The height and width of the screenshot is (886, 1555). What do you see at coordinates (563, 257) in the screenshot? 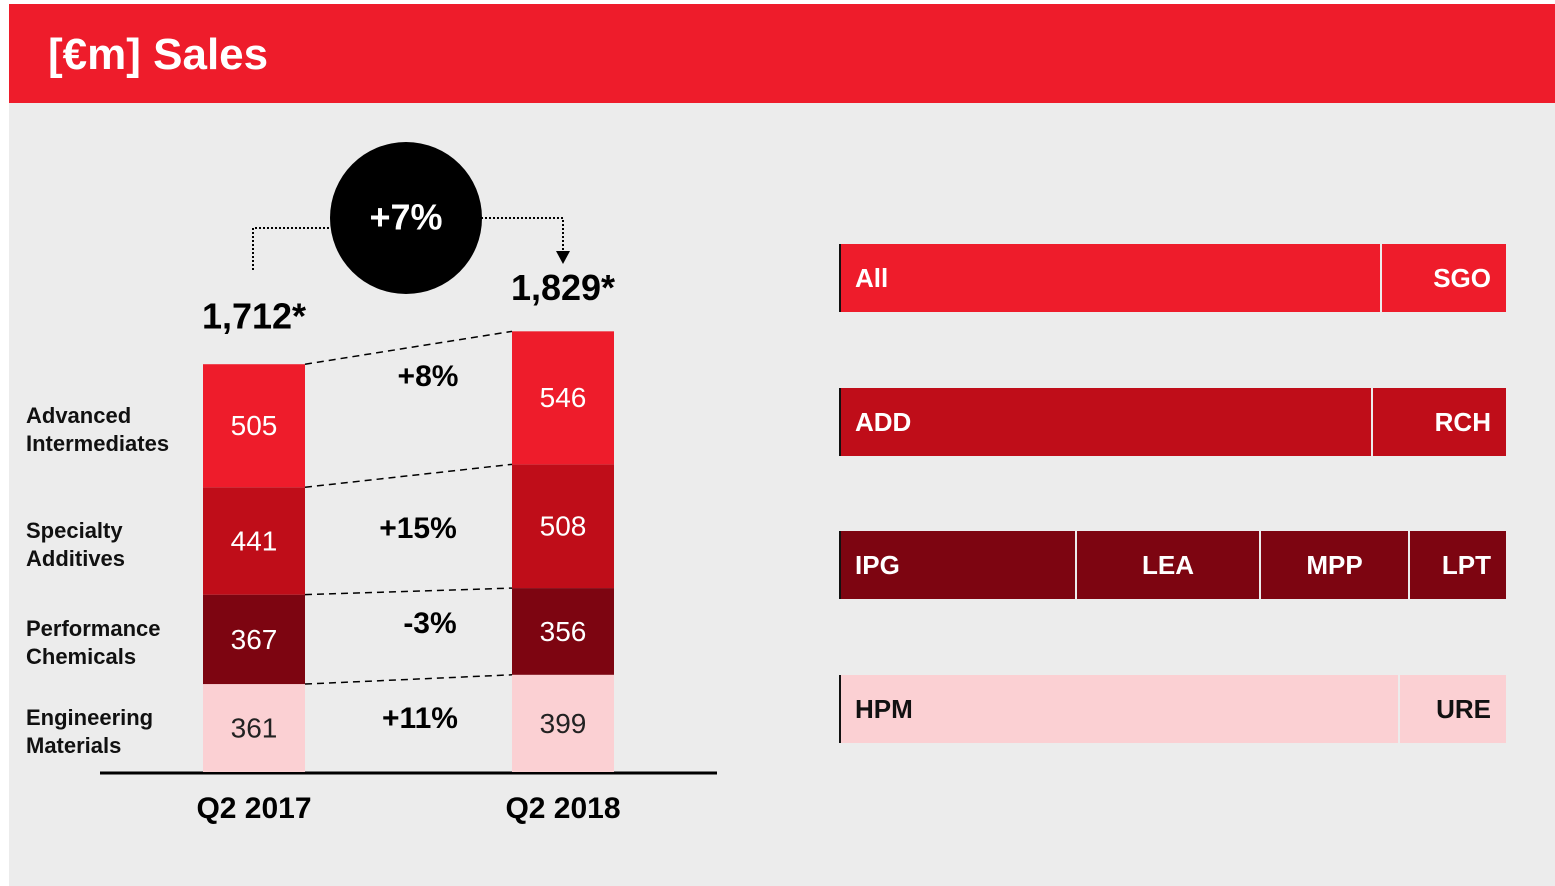
I see `arrow-head` at bounding box center [563, 257].